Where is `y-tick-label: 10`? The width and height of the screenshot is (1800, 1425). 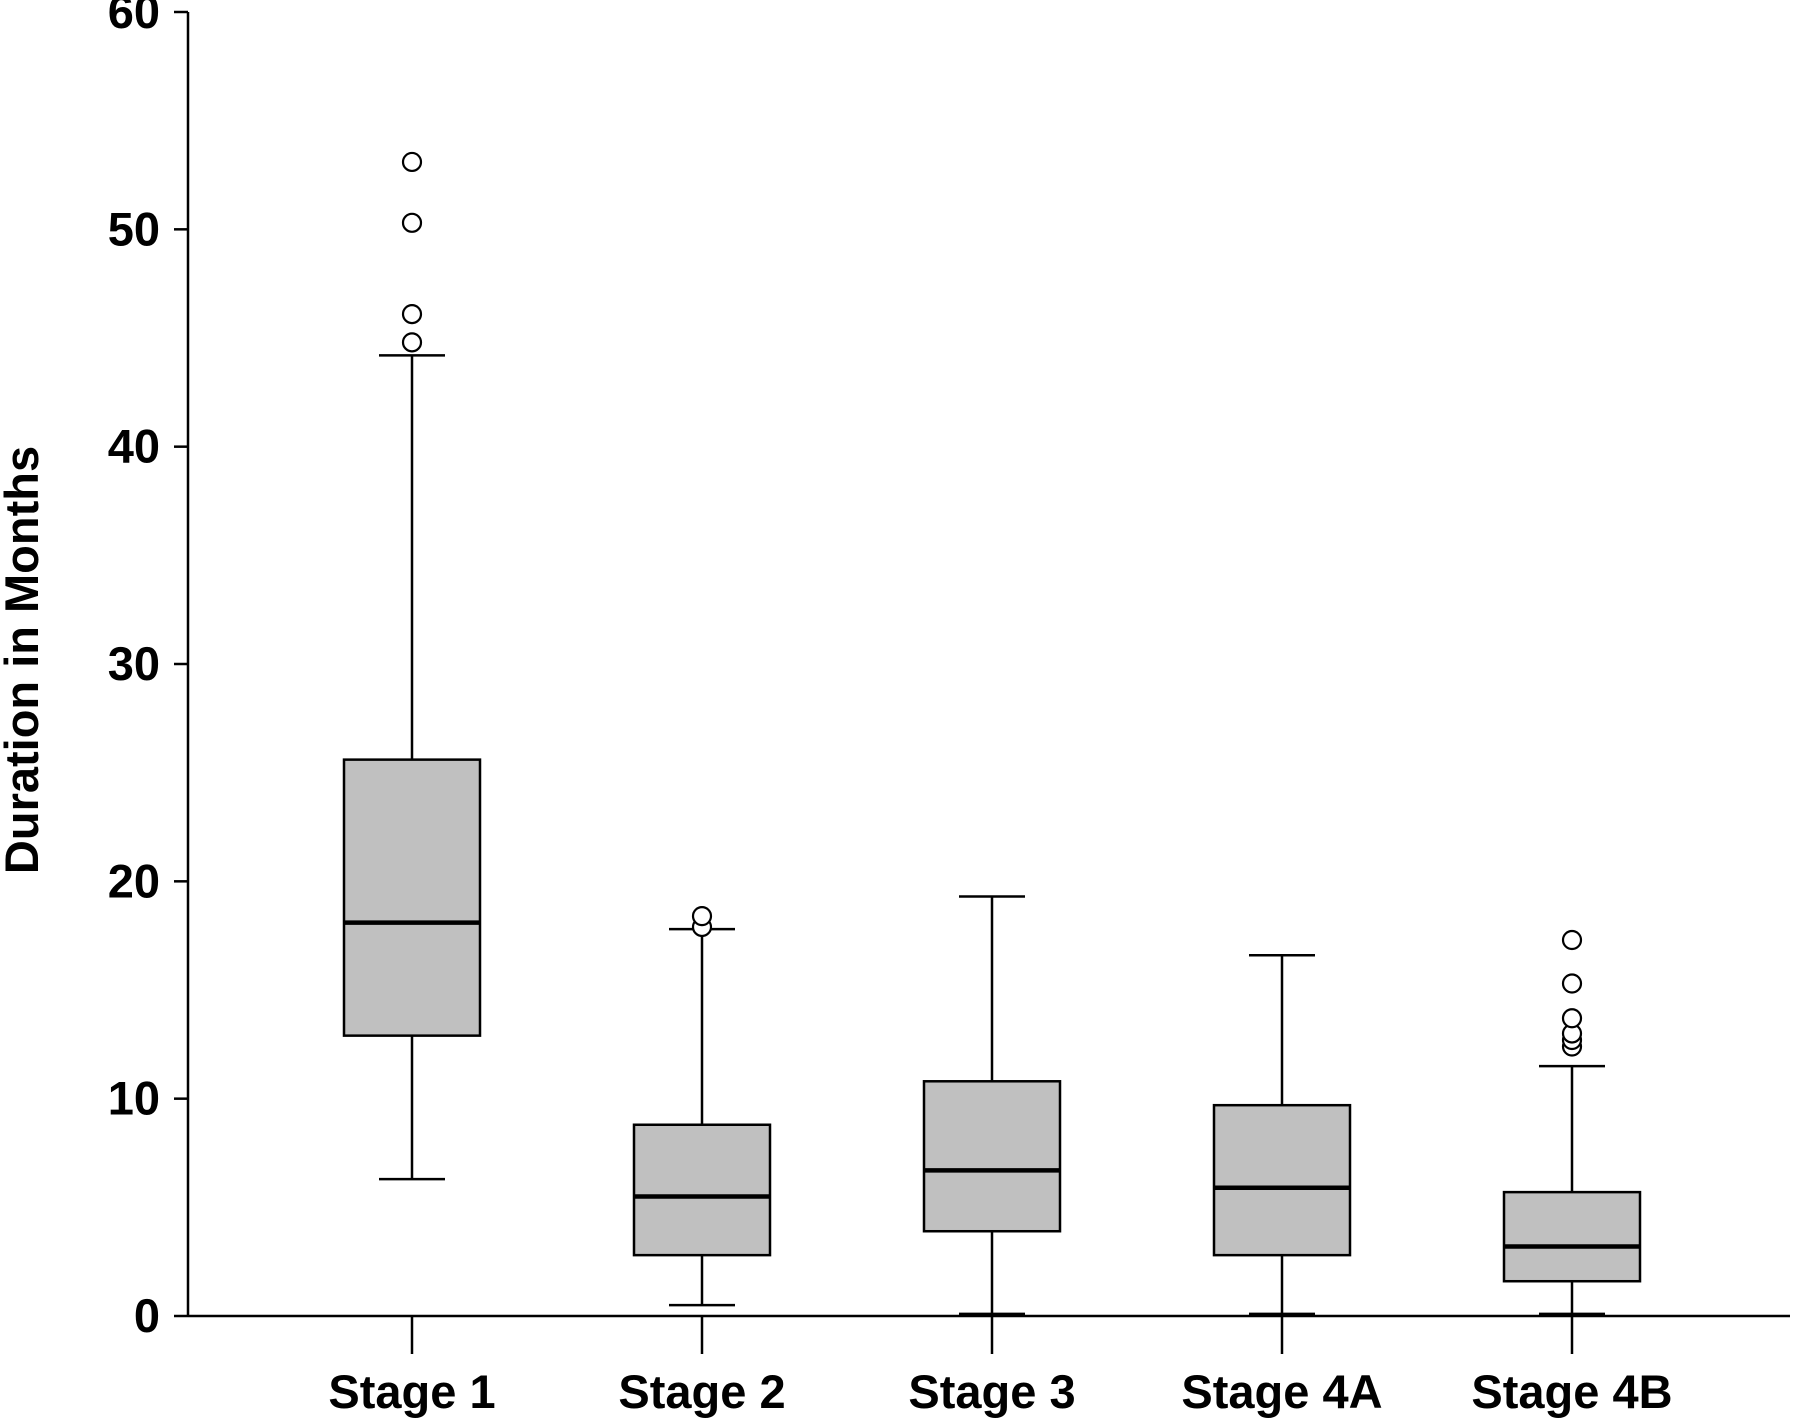 y-tick-label: 10 is located at coordinates (134, 1098).